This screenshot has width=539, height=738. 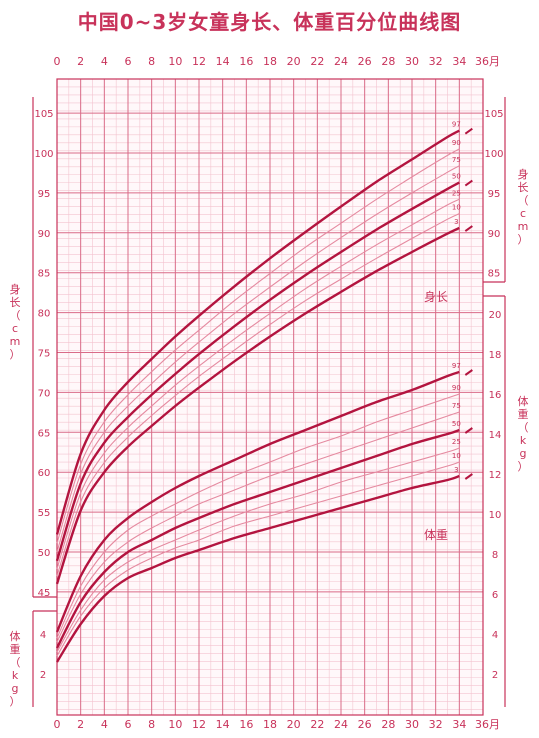 I want to click on x-tick-label-top: 16, so click(x=246, y=61).